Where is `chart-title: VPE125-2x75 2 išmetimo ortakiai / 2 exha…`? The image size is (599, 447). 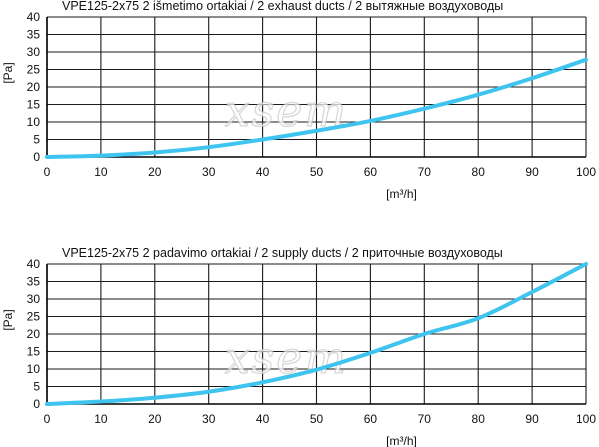 chart-title: VPE125-2x75 2 išmetimo ortakiai / 2 exha… is located at coordinates (282, 6).